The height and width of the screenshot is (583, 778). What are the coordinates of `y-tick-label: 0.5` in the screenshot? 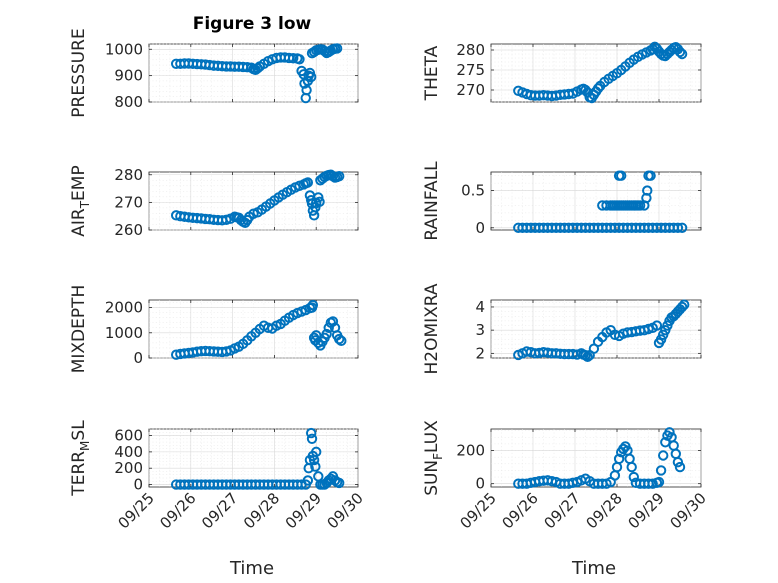 It's located at (473, 191).